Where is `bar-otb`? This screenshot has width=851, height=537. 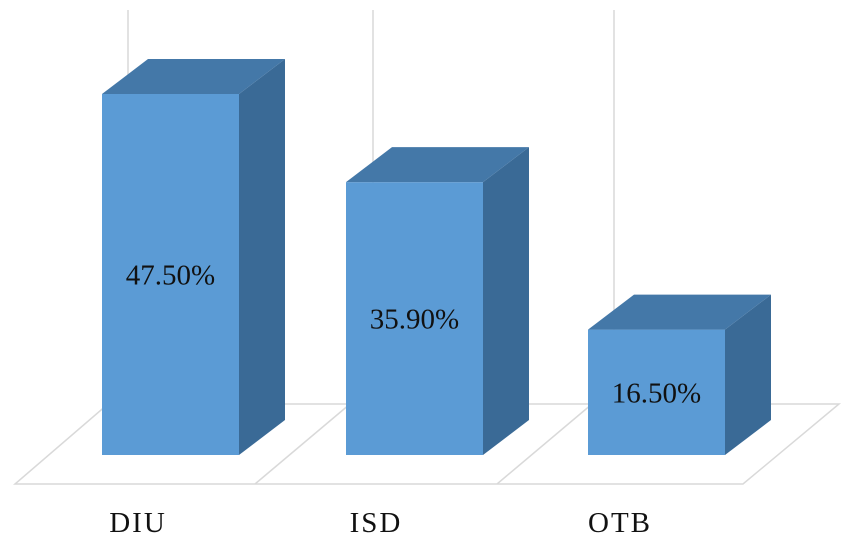
bar-otb is located at coordinates (679, 374).